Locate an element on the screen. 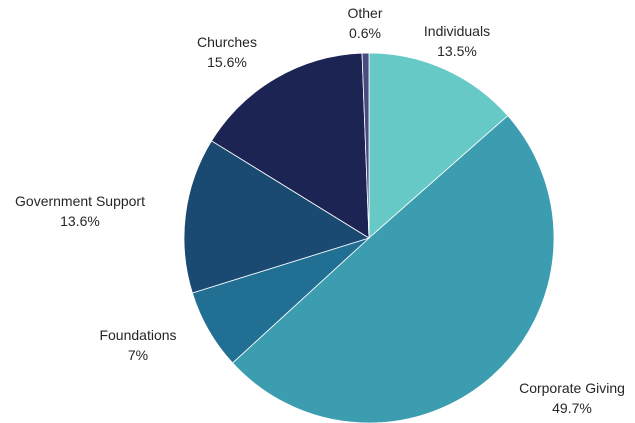 Image resolution: width=635 pixels, height=423 pixels. slice-label-individuals: Individuals is located at coordinates (457, 31).